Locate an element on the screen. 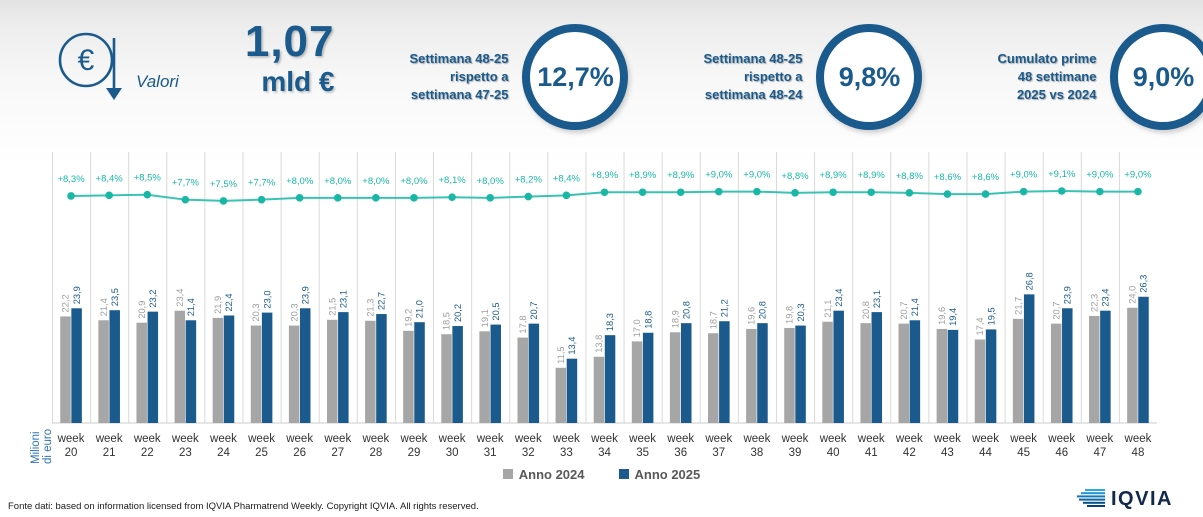 Image resolution: width=1203 pixels, height=517 pixels. bar-value-anno2025-week39: 20,3 is located at coordinates (801, 312).